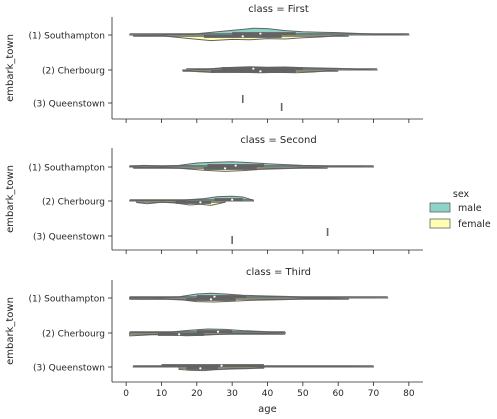 Image resolution: width=497 pixels, height=419 pixels. Describe the element at coordinates (303, 394) in the screenshot. I see `x-tick-label: 50` at that location.